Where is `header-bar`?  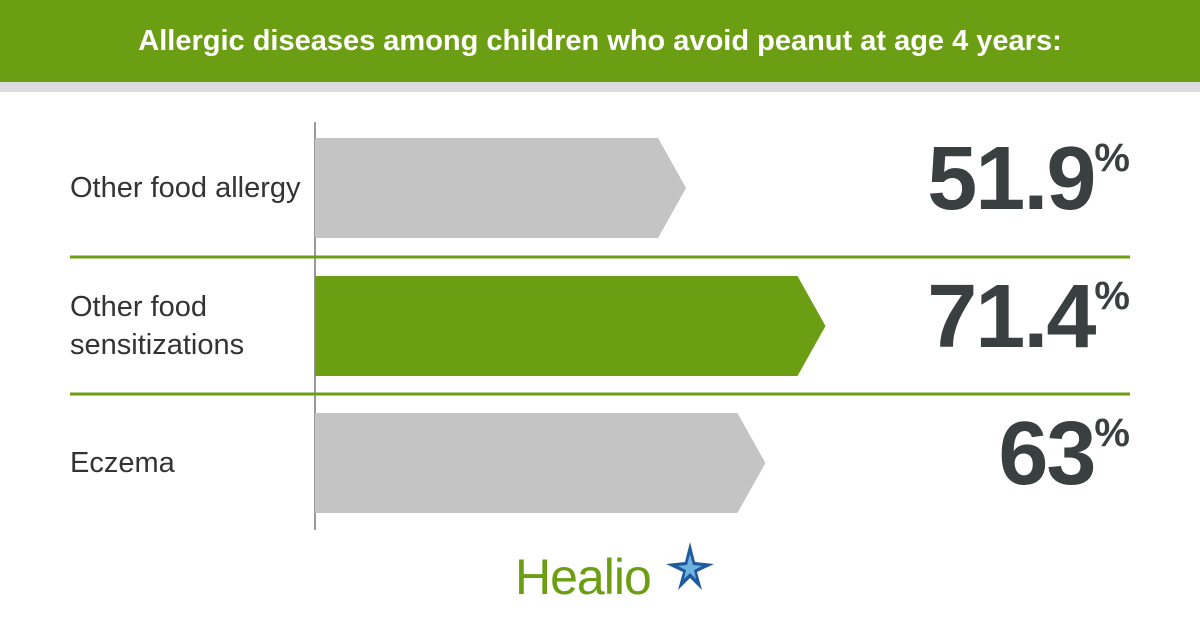
header-bar is located at coordinates (600, 41).